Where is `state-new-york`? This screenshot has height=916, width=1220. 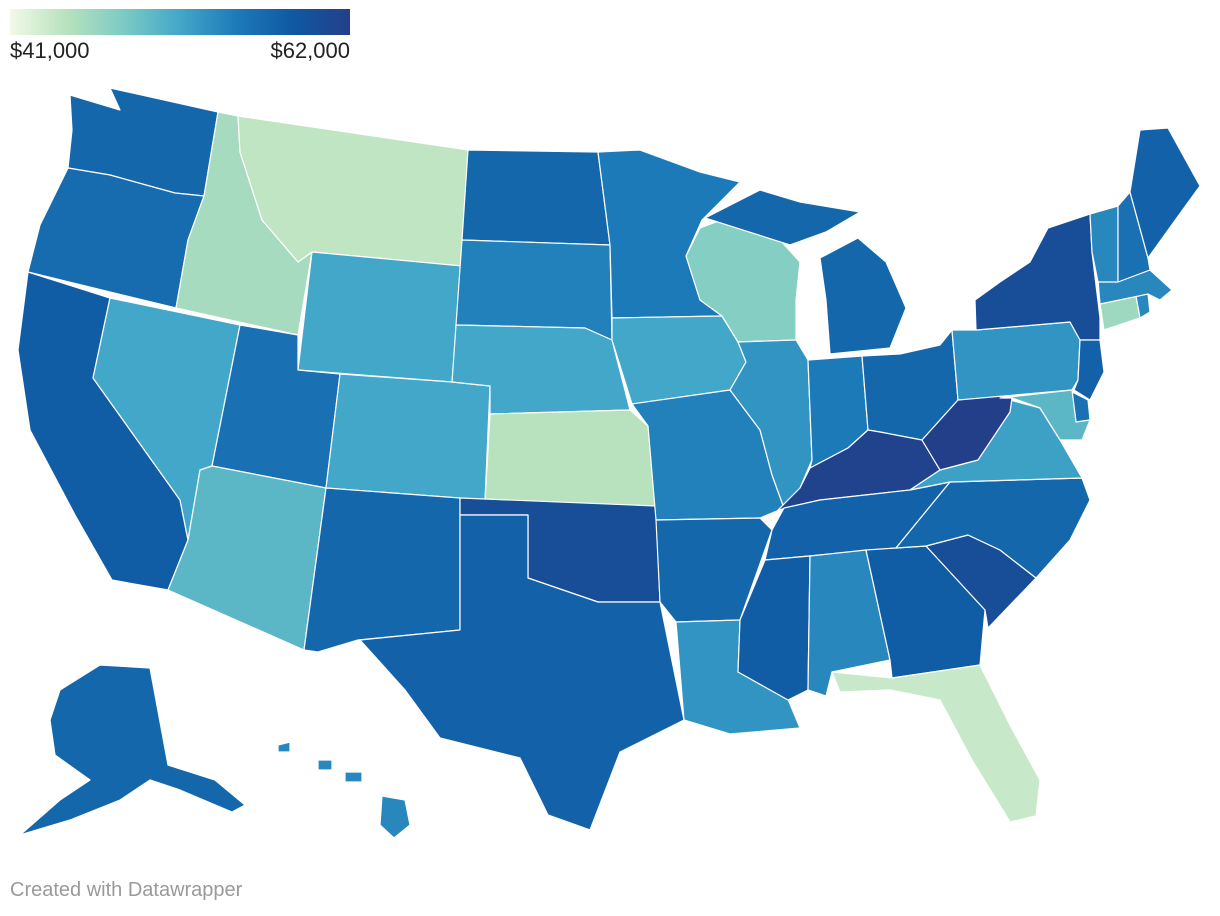 state-new-york is located at coordinates (1037, 277).